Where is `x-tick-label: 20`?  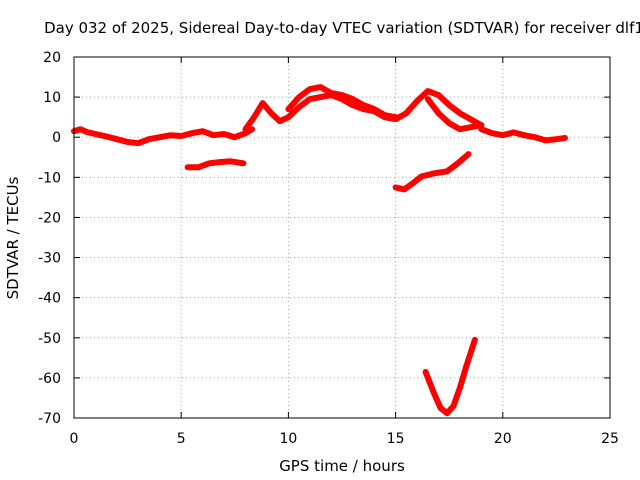 x-tick-label: 20 is located at coordinates (503, 439).